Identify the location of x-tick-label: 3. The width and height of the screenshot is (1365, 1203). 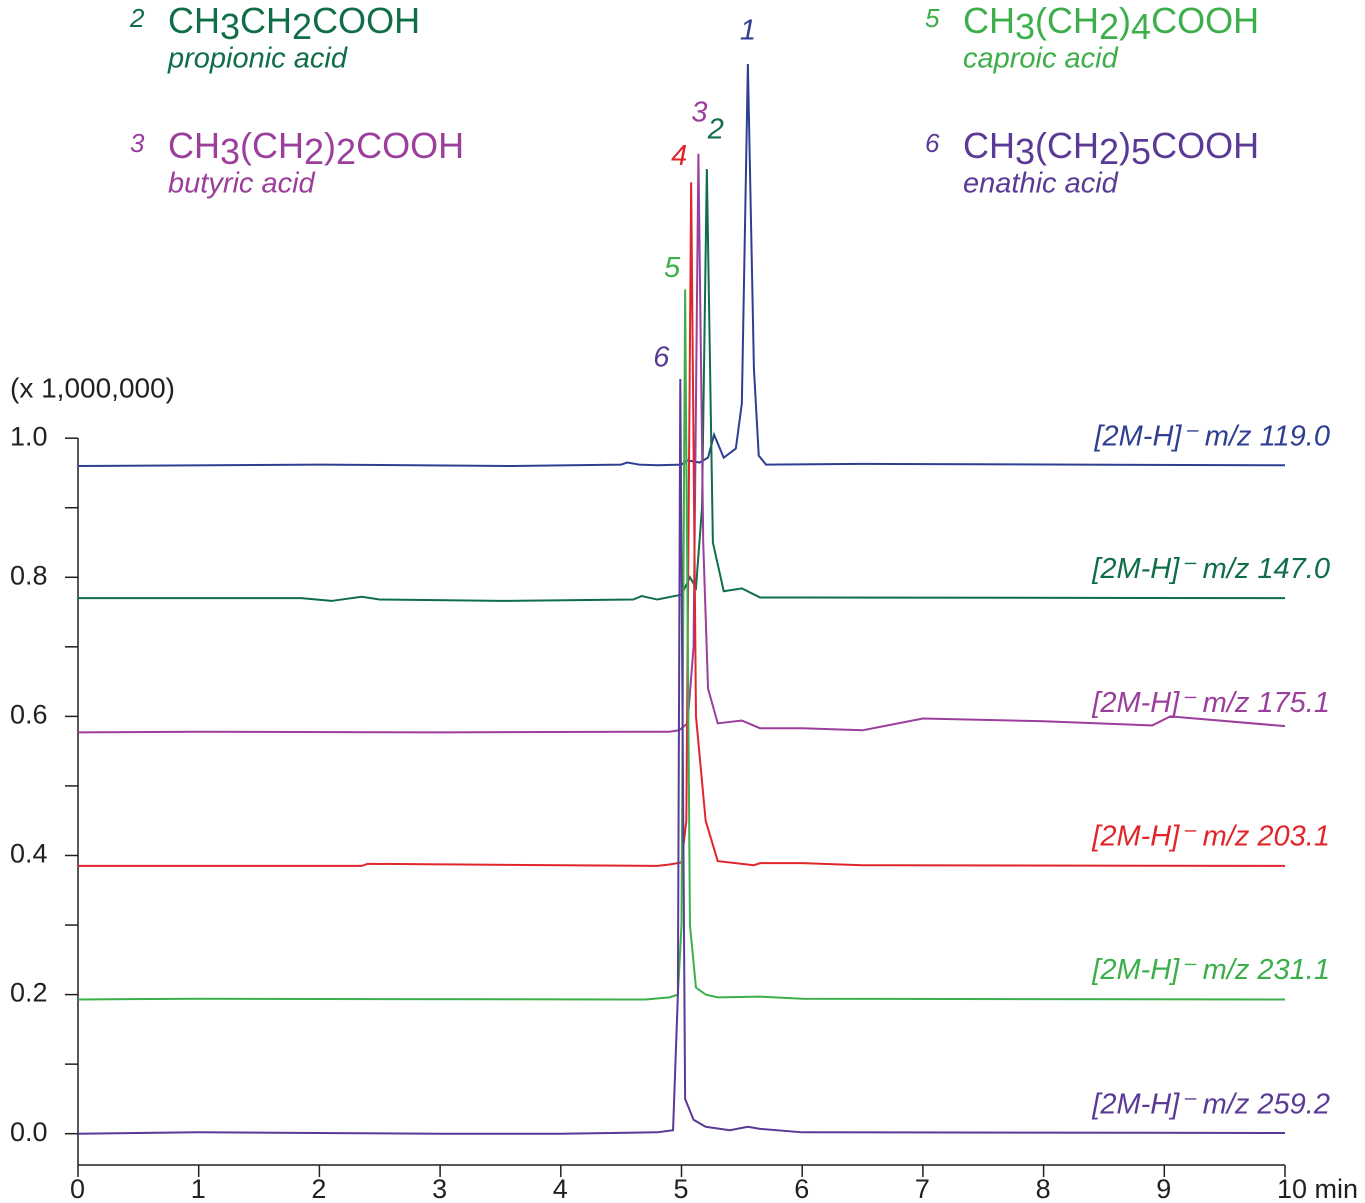
(439, 1188).